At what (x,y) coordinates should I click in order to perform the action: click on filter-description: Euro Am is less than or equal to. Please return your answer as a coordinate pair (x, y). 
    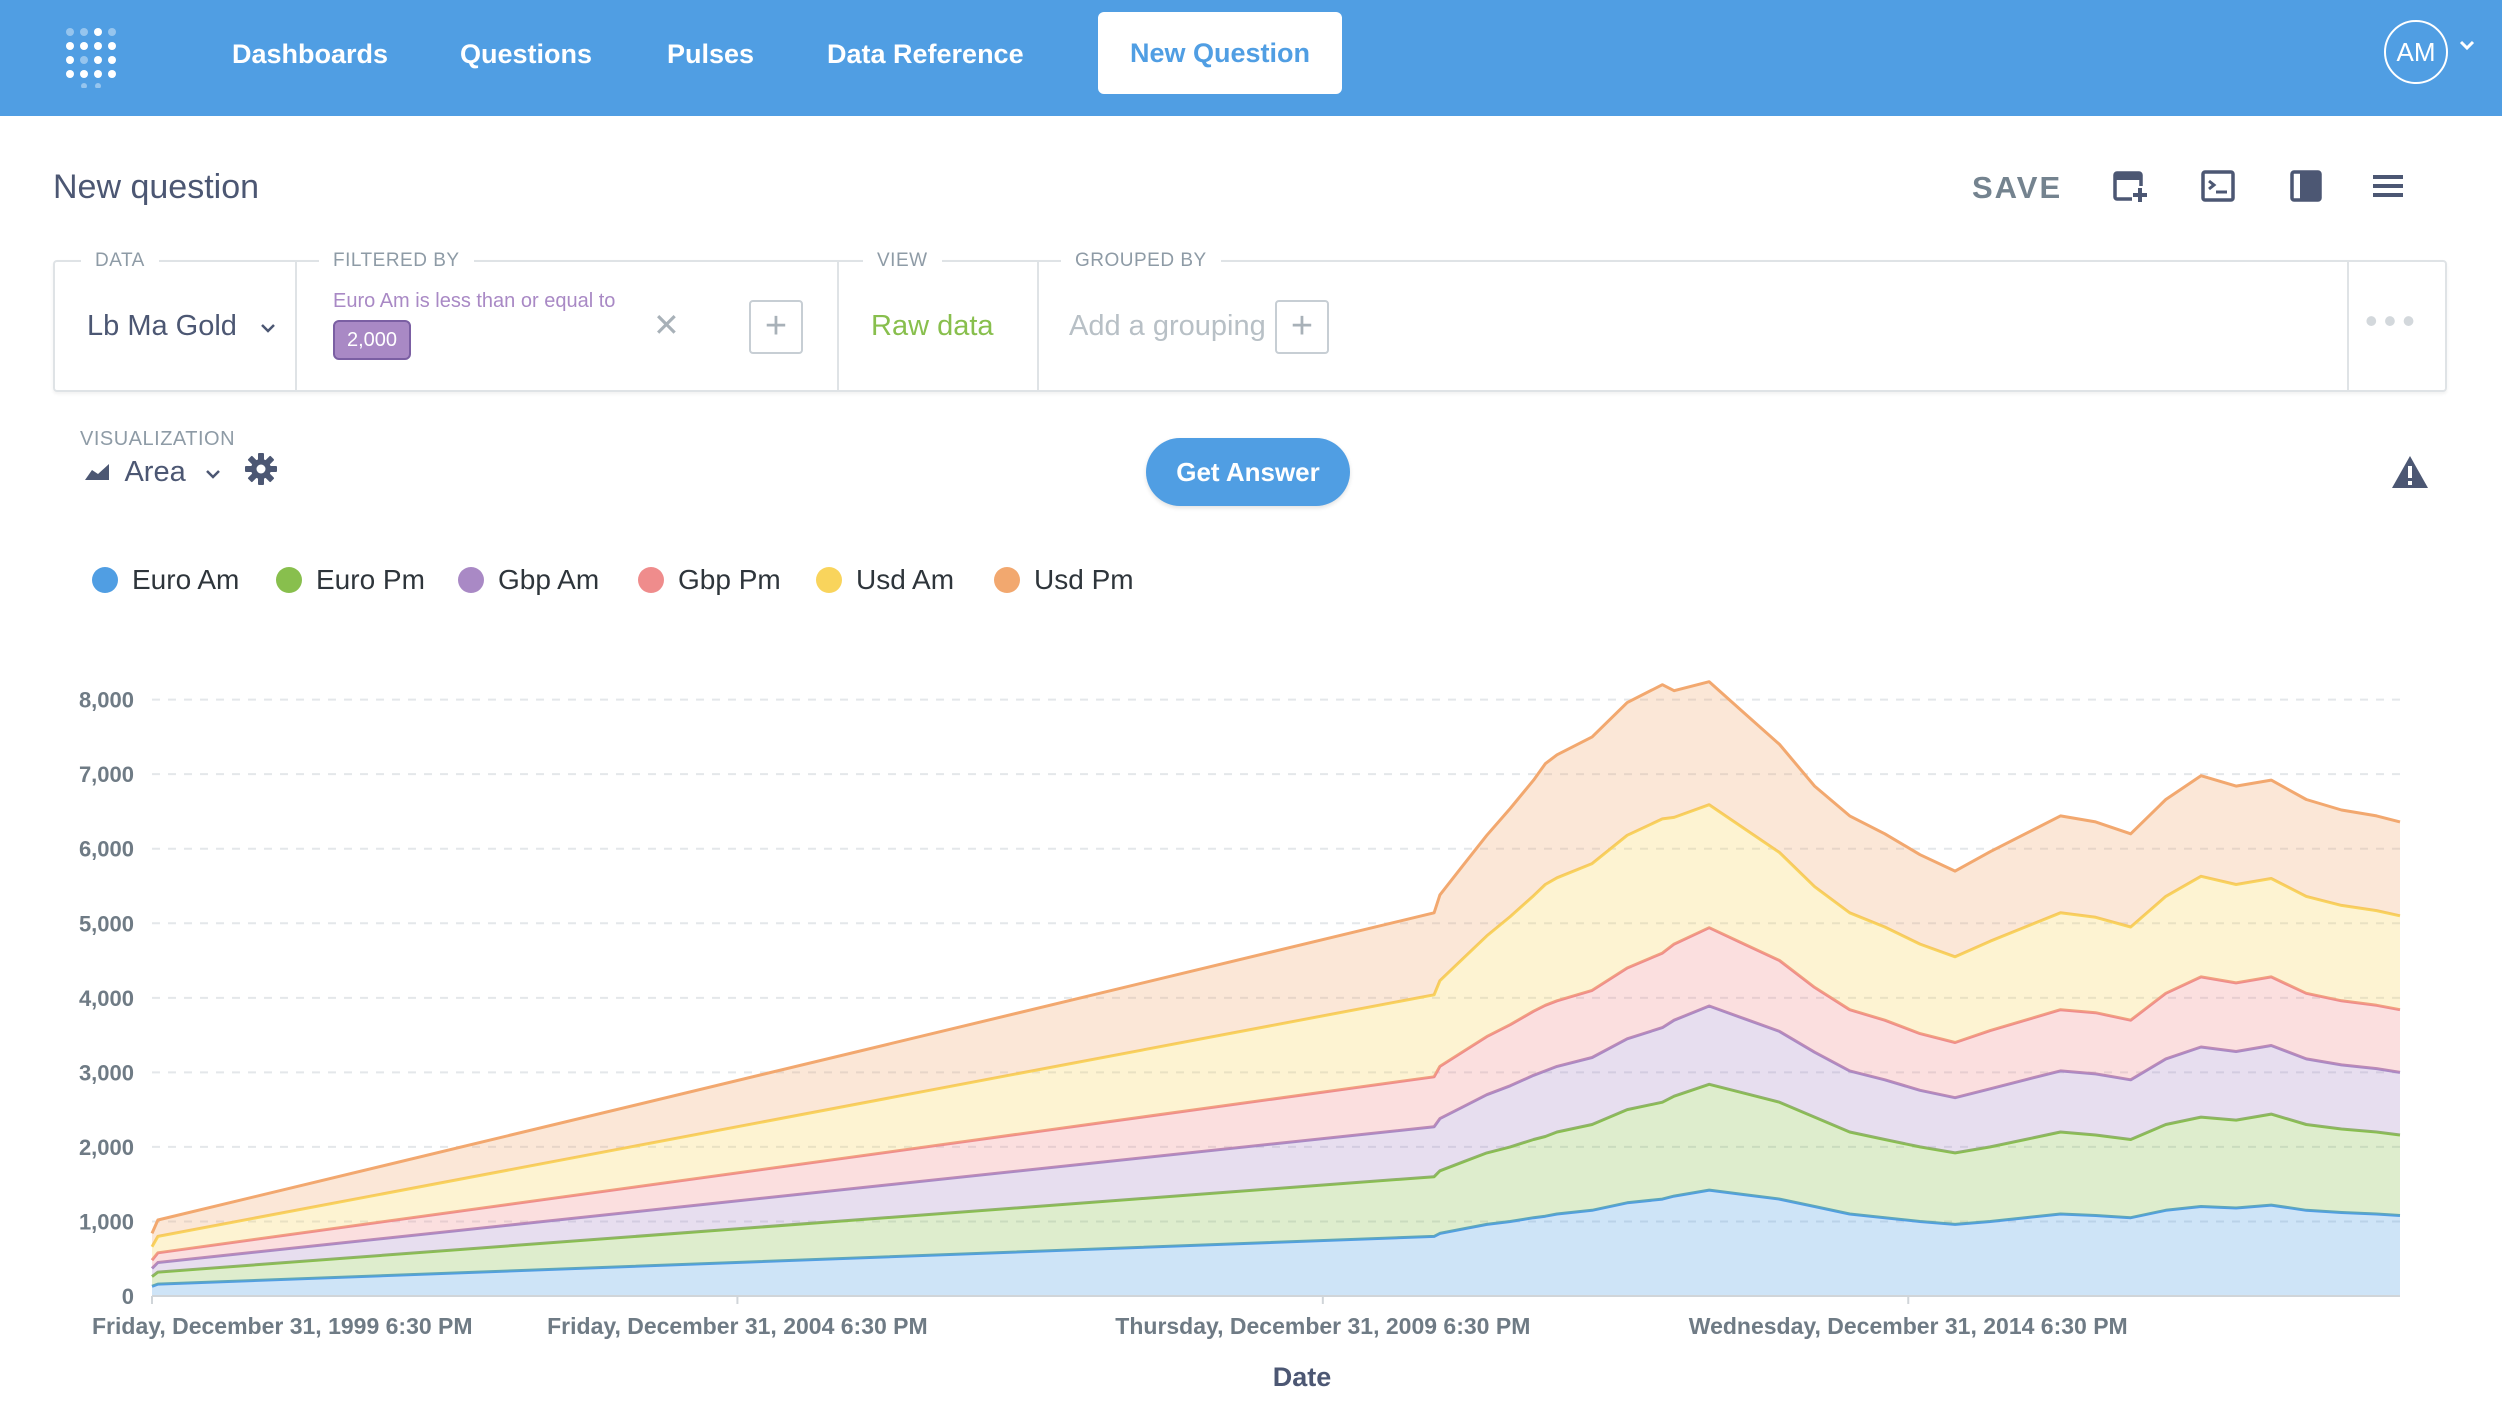
    Looking at the image, I should click on (474, 301).